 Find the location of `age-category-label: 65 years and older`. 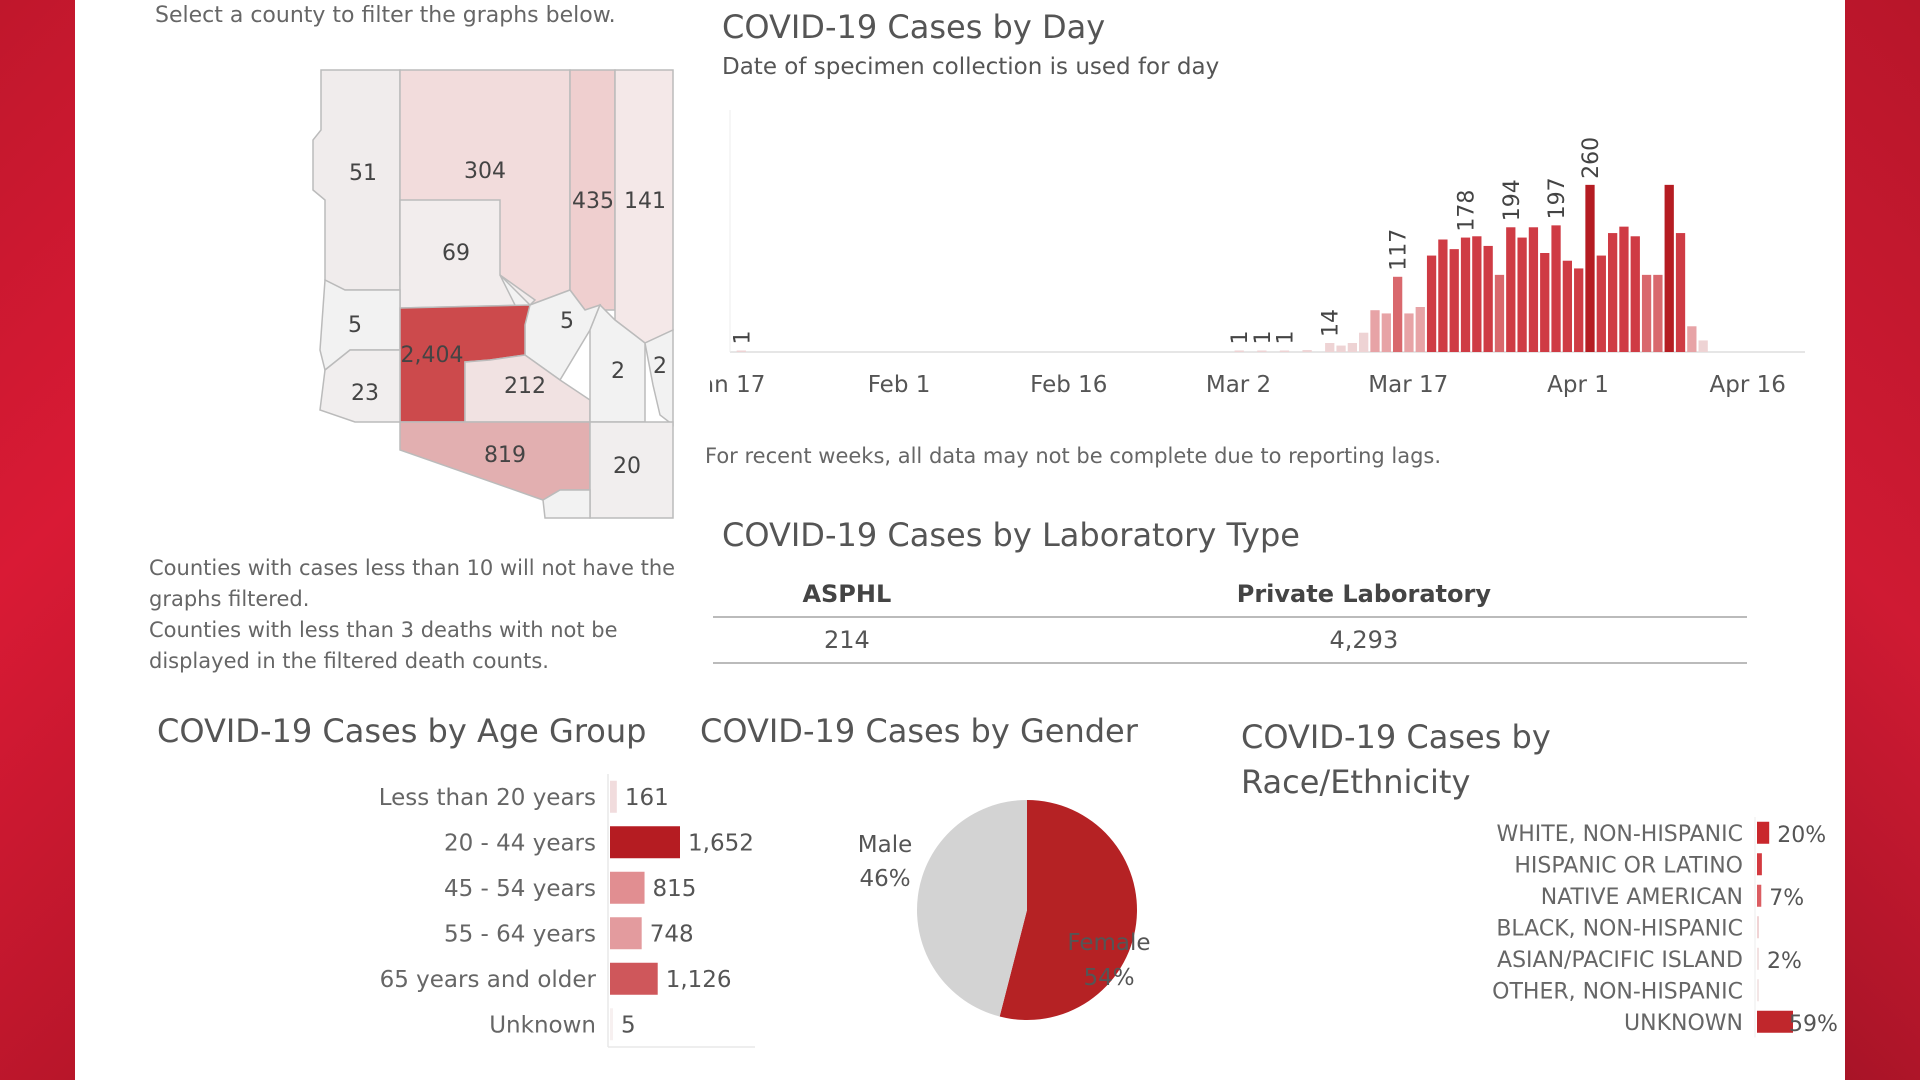

age-category-label: 65 years and older is located at coordinates (488, 980).